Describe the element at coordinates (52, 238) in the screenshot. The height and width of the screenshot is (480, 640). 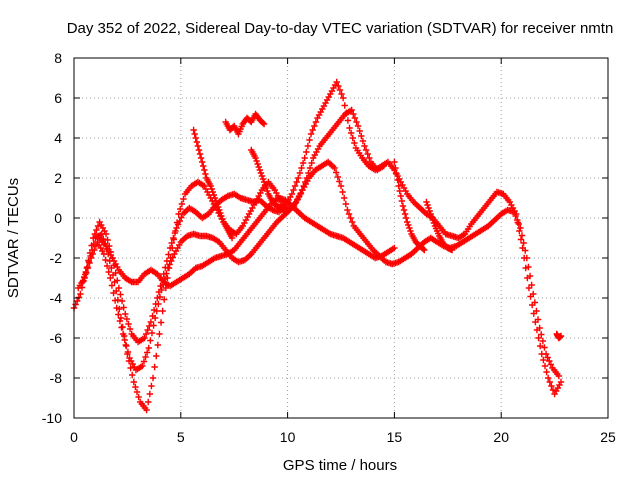
I see `y-tick-labels: -10 -8 -6 -4 -2 0 2 4 6 8` at that location.